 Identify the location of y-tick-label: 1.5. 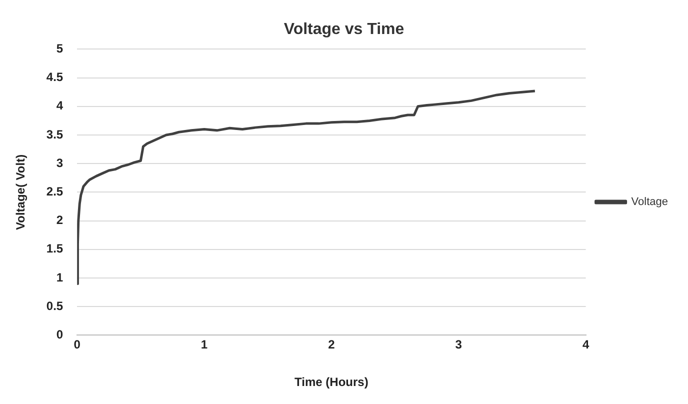
(55, 249).